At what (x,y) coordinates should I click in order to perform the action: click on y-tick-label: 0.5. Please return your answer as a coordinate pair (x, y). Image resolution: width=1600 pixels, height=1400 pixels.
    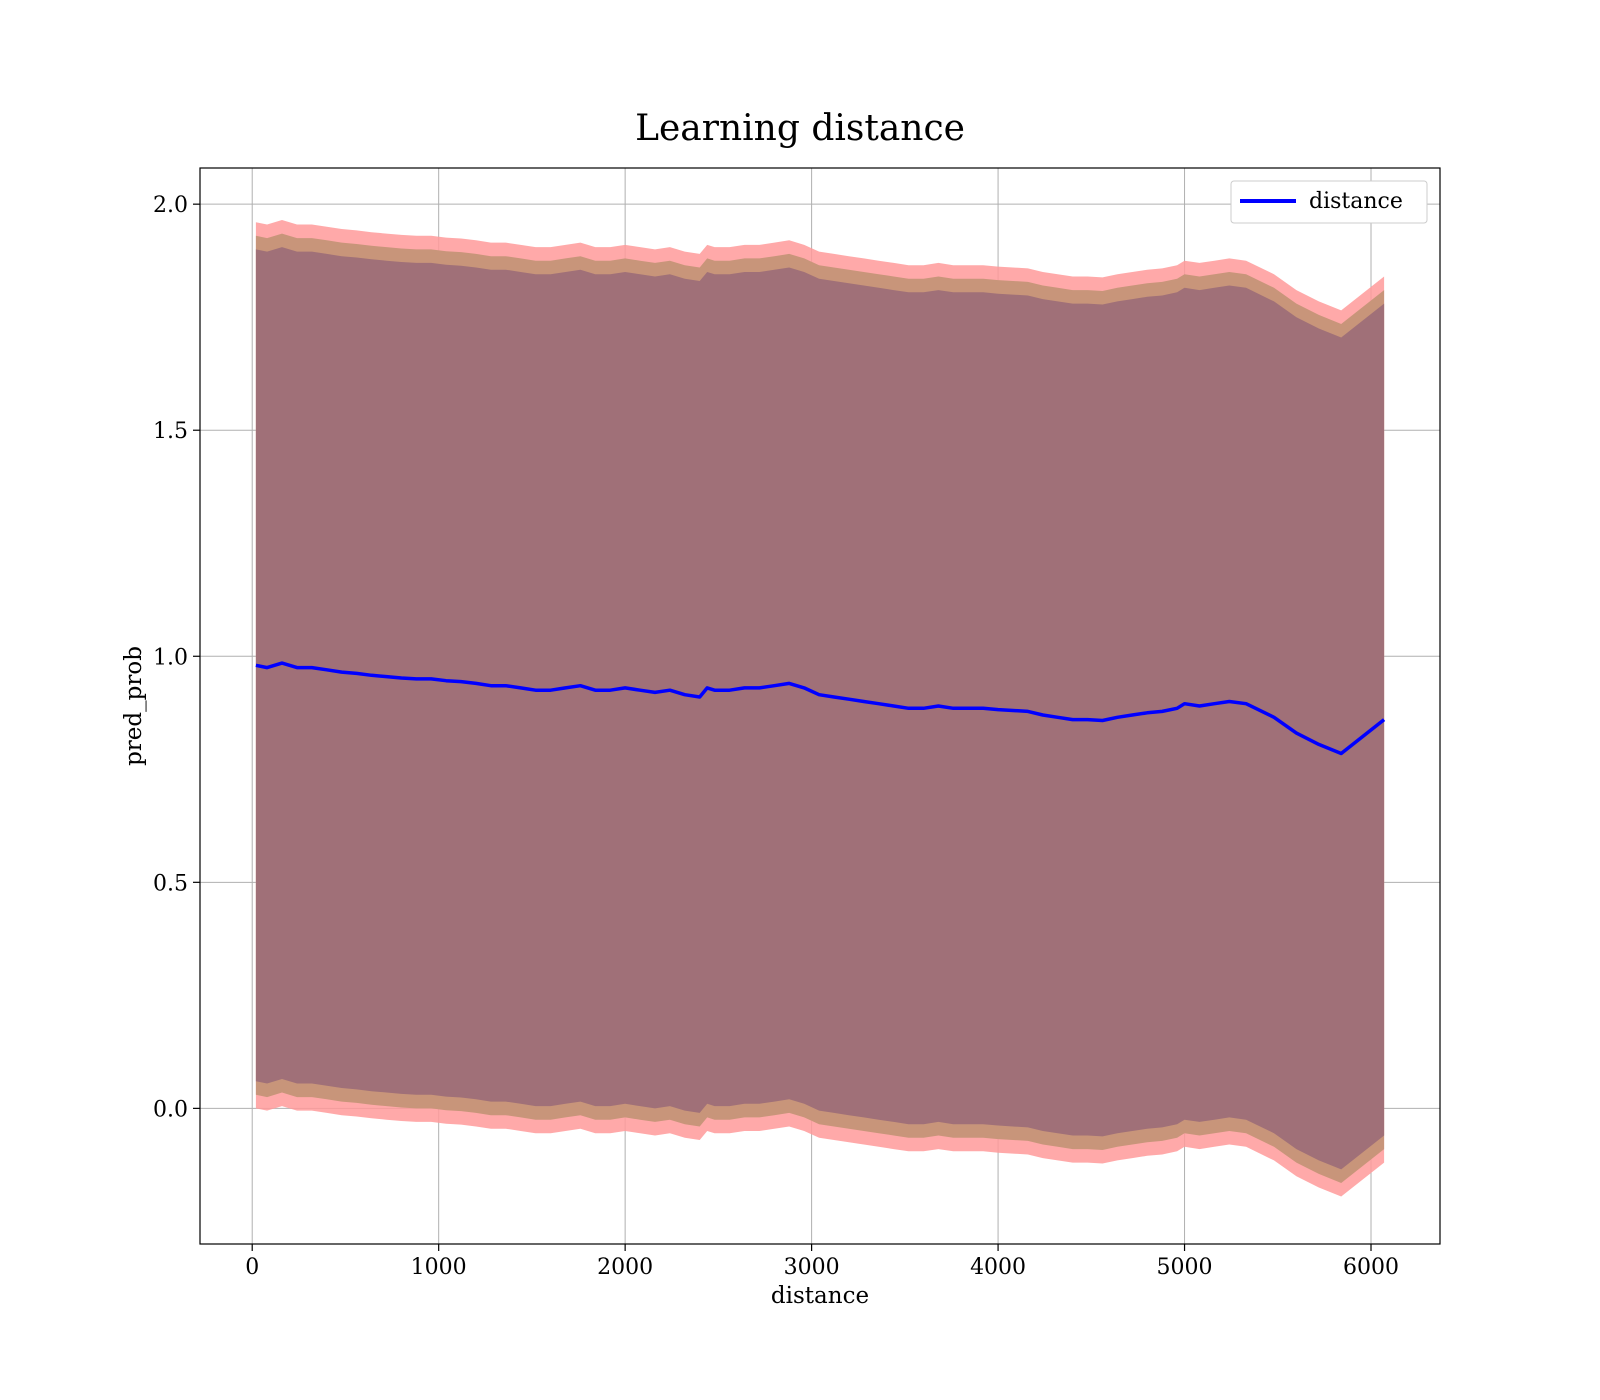
    Looking at the image, I should click on (170, 883).